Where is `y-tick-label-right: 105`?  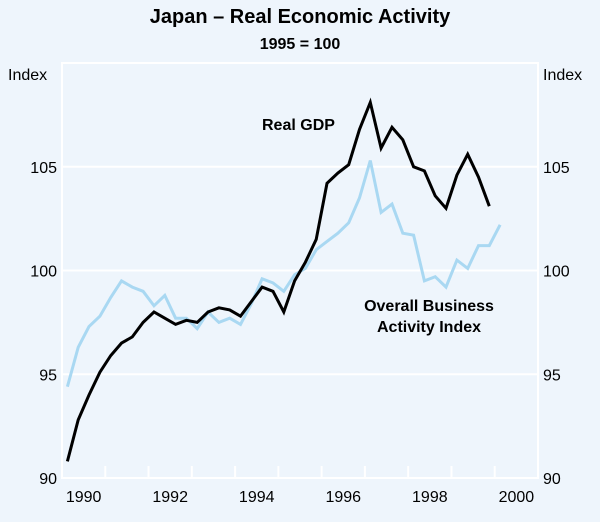
y-tick-label-right: 105 is located at coordinates (556, 168).